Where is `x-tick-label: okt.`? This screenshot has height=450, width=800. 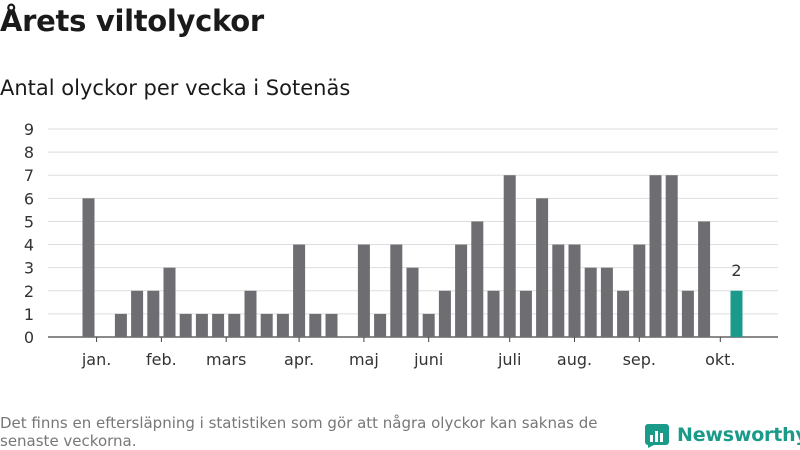
x-tick-label: okt. is located at coordinates (720, 359).